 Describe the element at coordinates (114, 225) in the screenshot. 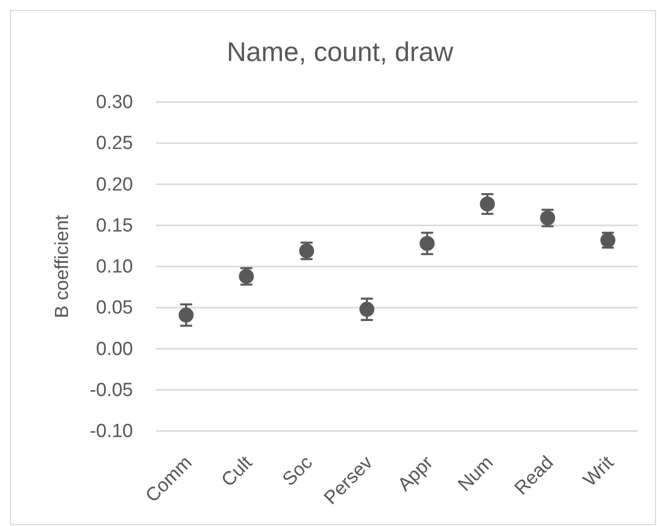

I see `y-tick-label: 0.15` at that location.